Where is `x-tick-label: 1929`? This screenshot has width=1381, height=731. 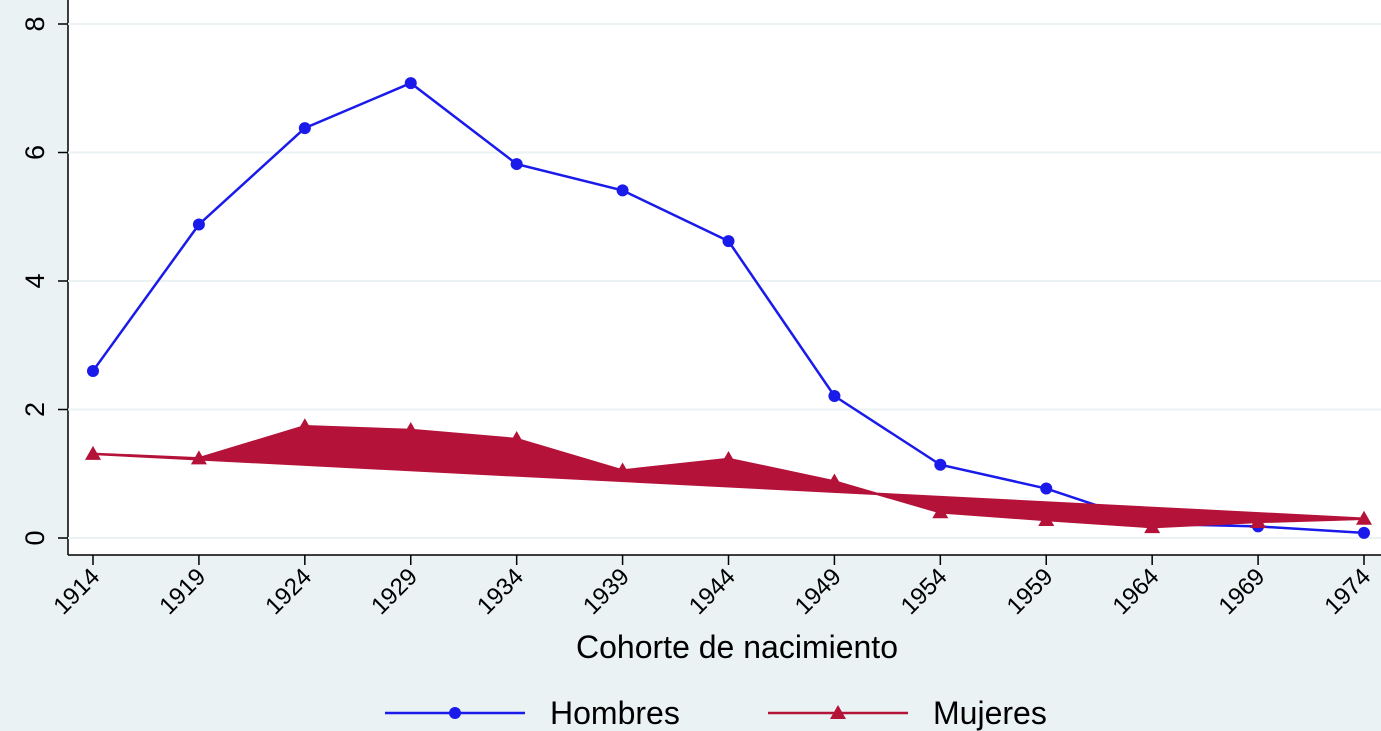 x-tick-label: 1929 is located at coordinates (394, 591).